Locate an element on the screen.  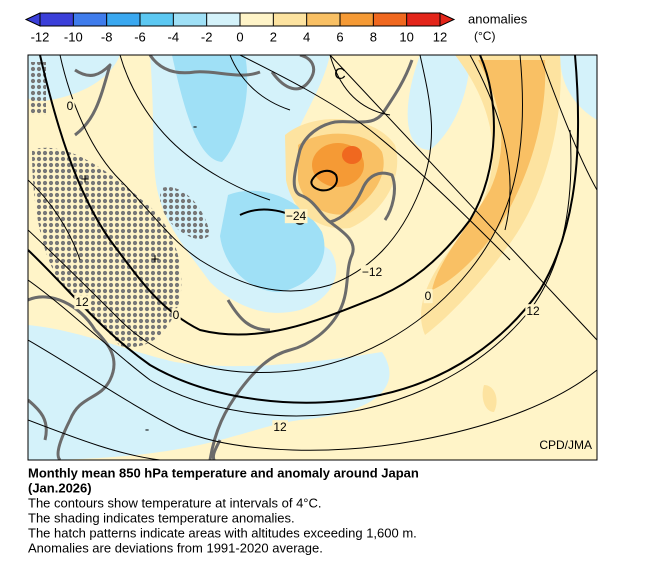
colorbar-tick-label: 6 is located at coordinates (339, 36).